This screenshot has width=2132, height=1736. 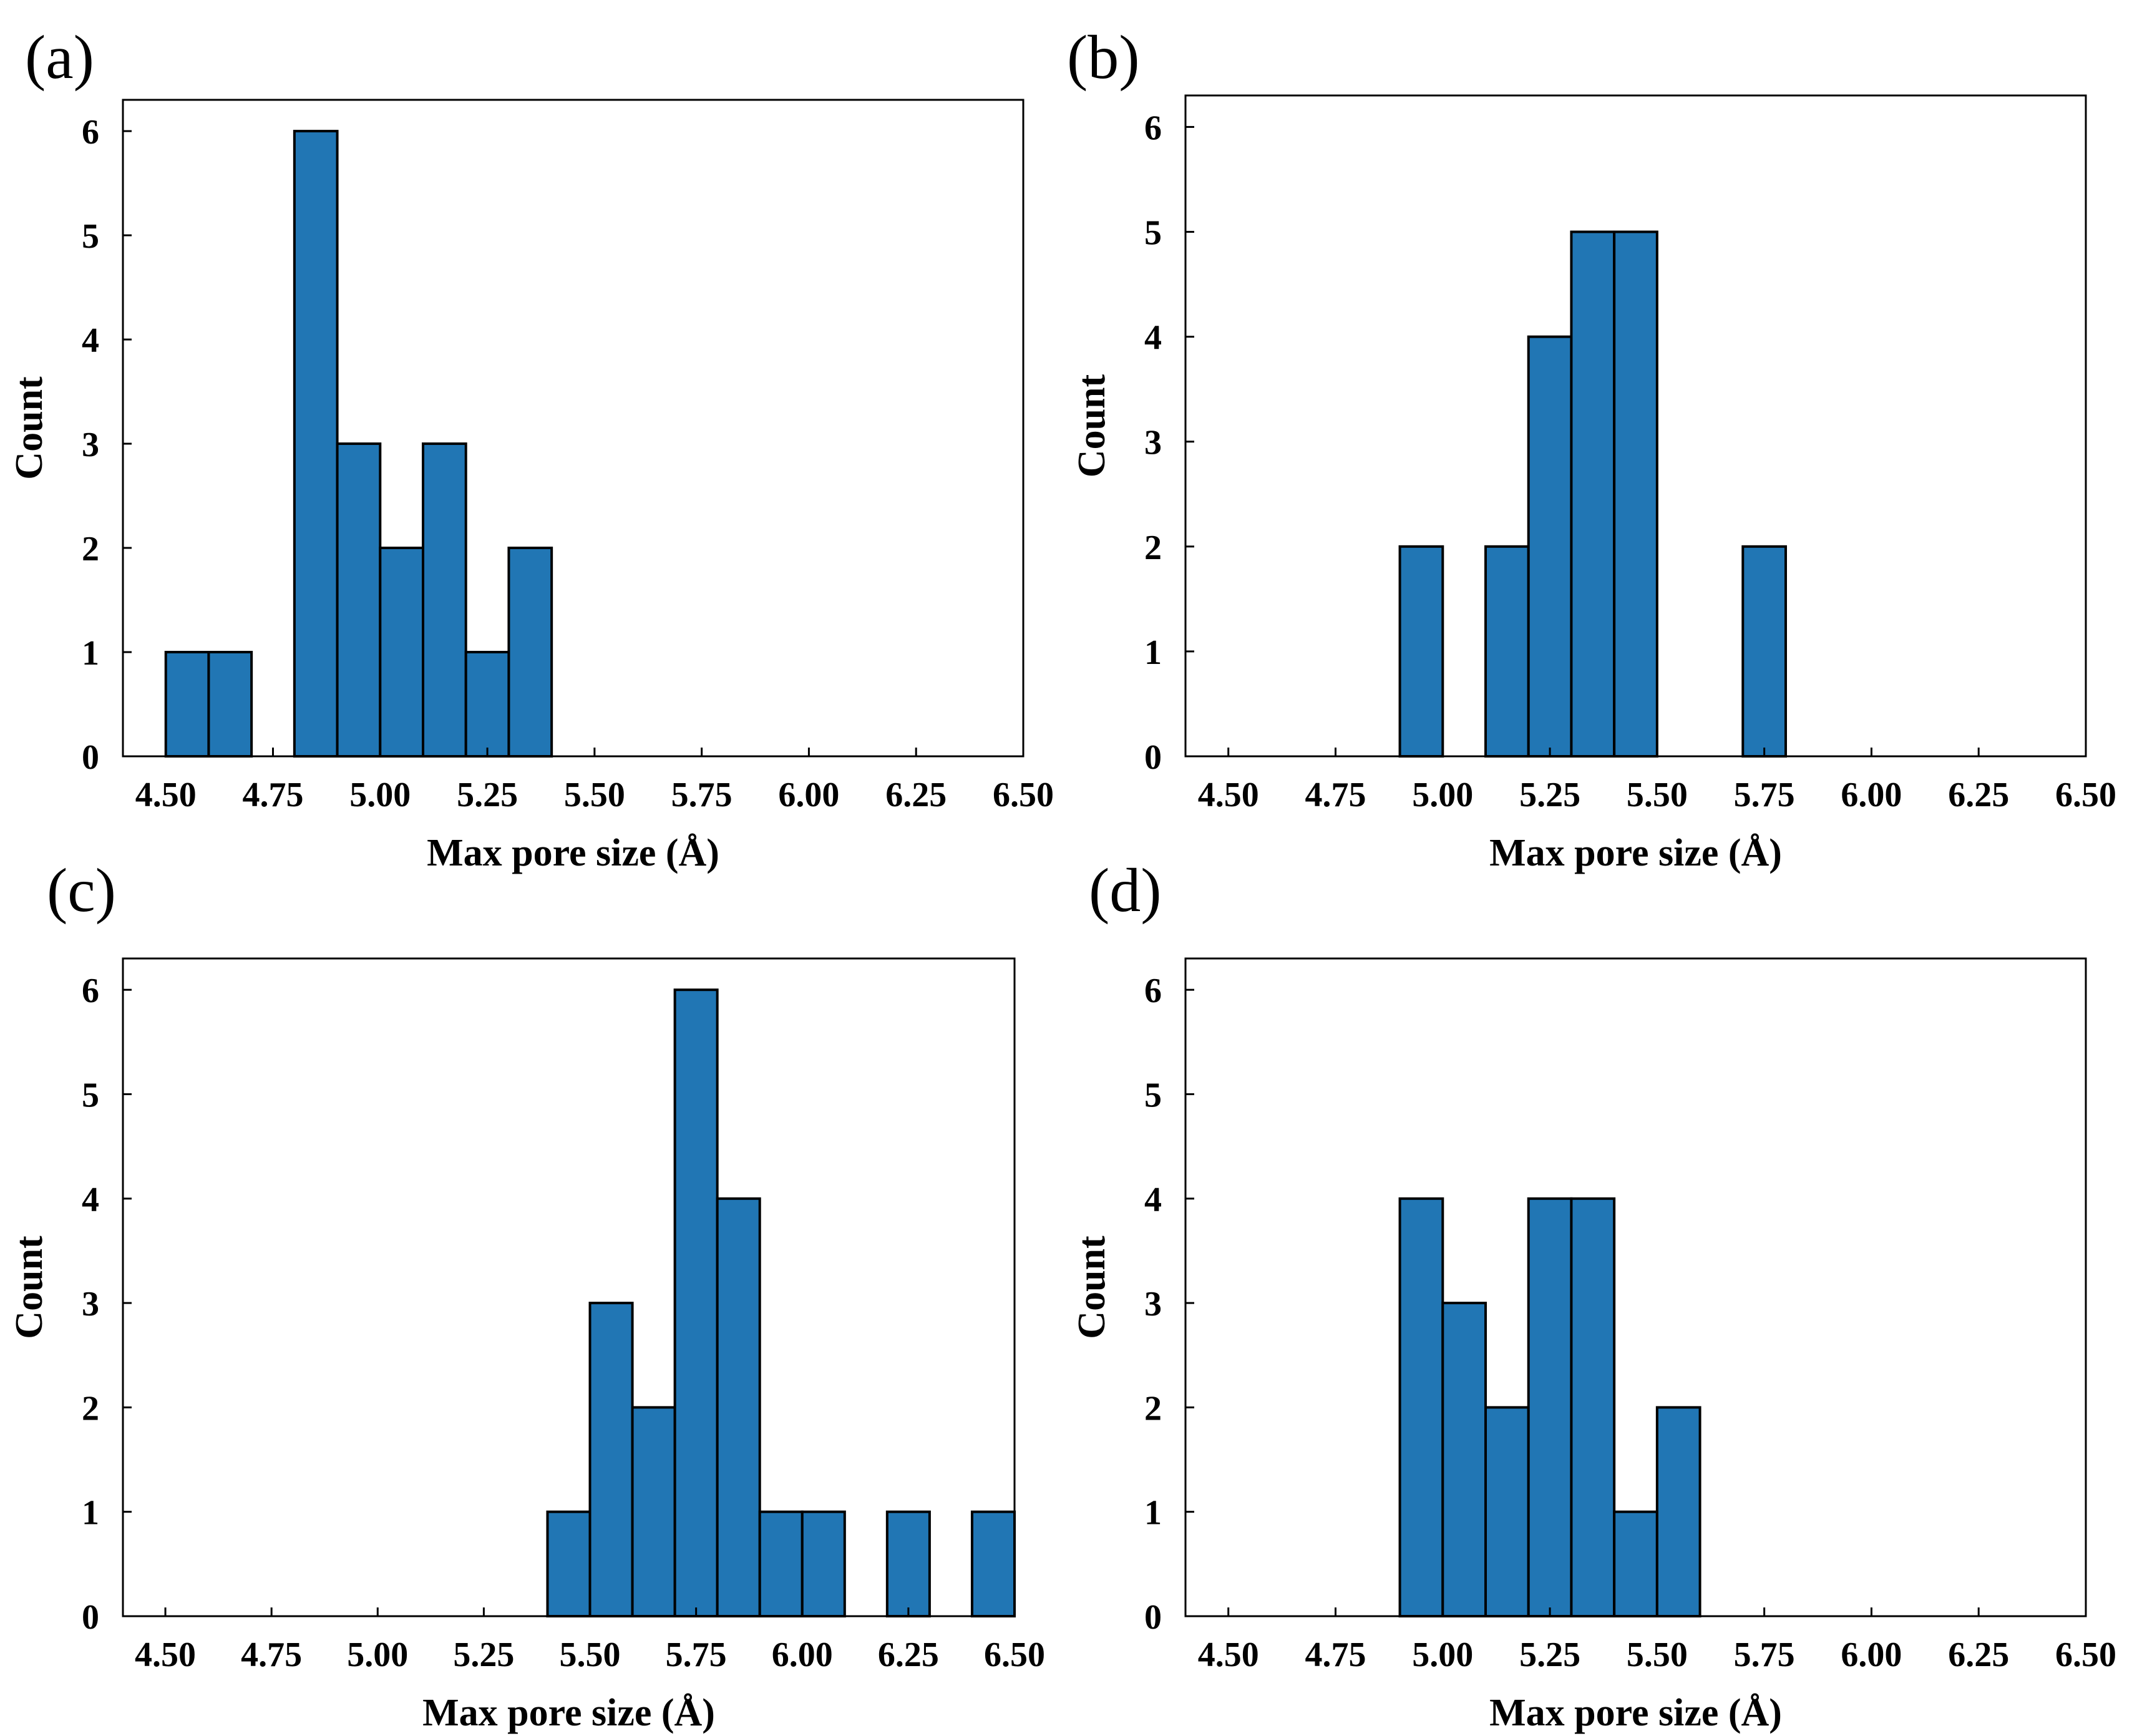 I want to click on panel-label: (d), so click(x=1125, y=890).